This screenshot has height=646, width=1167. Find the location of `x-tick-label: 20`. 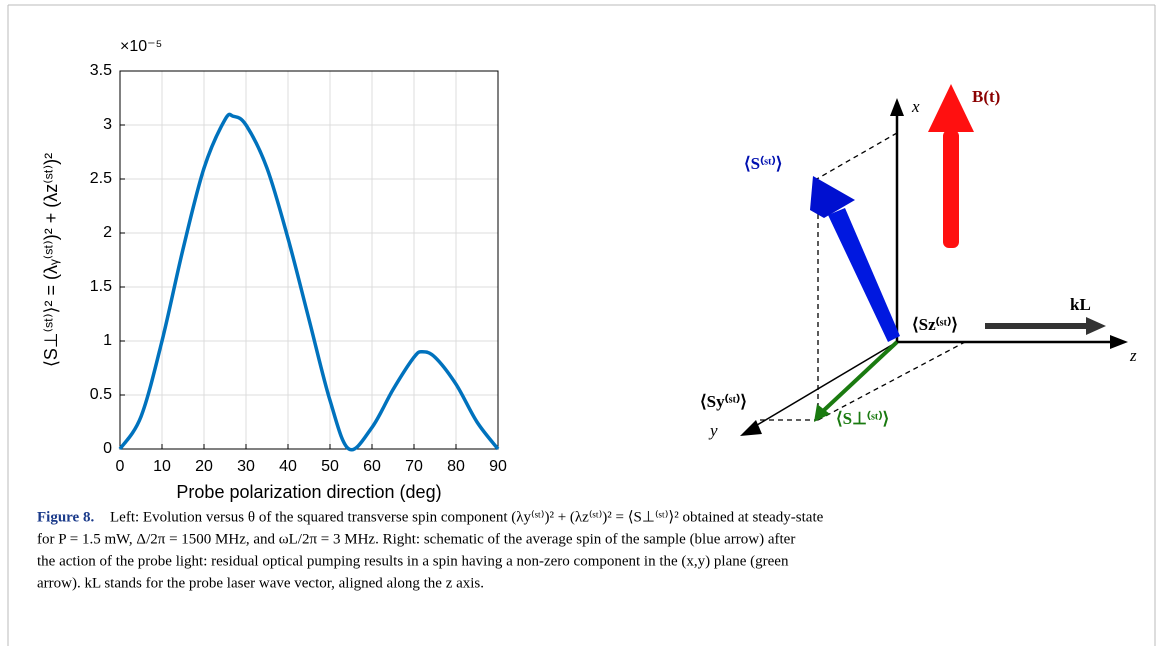

x-tick-label: 20 is located at coordinates (204, 466).